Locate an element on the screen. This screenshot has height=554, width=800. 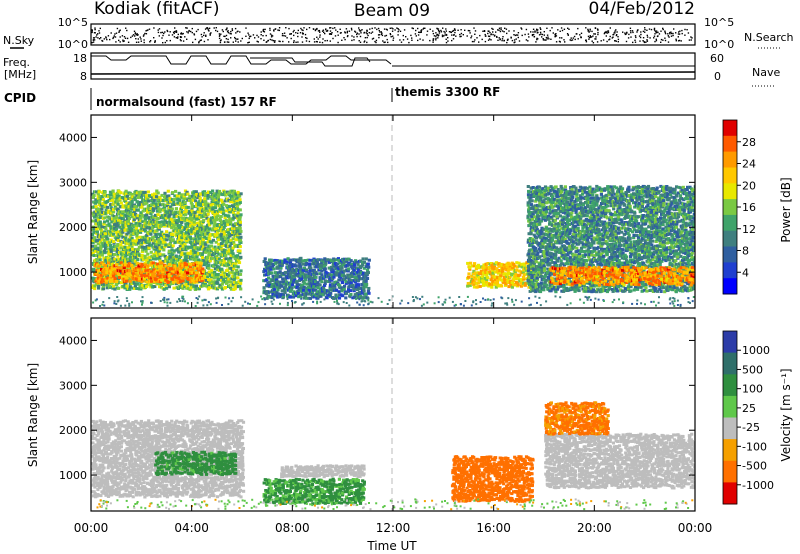
nave-label: Nave is located at coordinates (766, 72).